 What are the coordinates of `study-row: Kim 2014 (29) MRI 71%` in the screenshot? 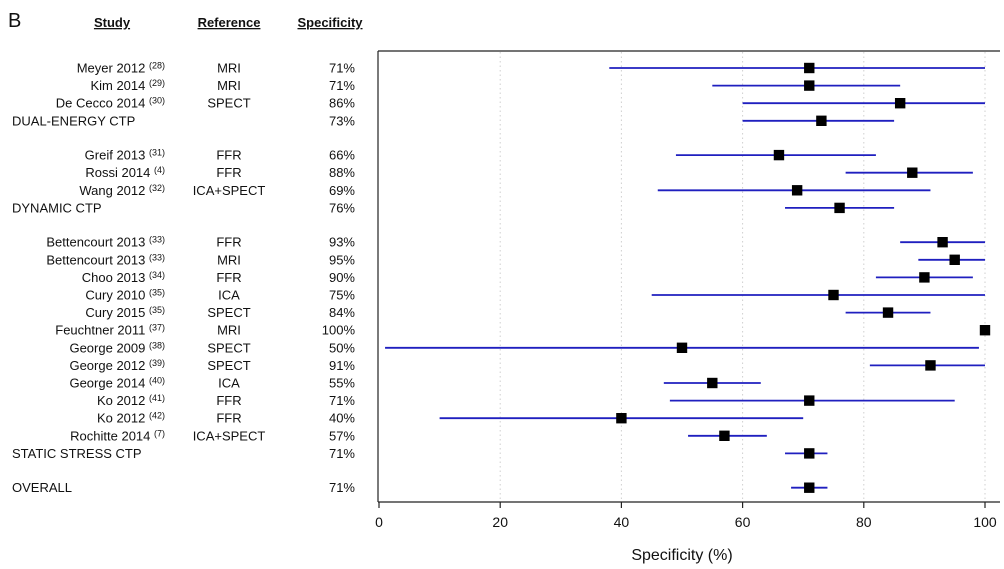 It's located at (222, 85).